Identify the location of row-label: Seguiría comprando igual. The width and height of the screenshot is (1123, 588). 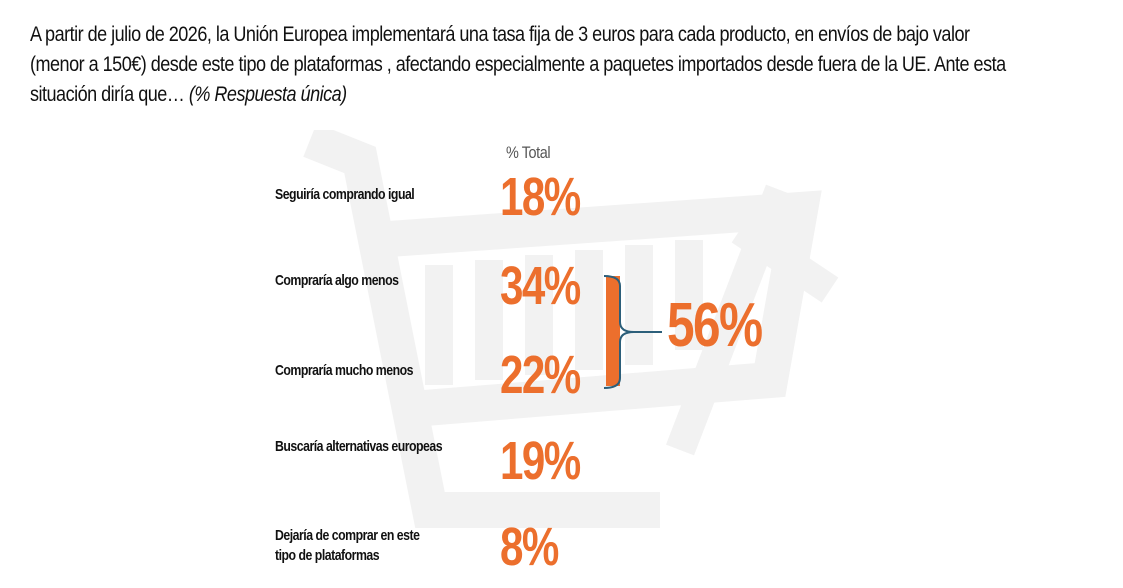
(345, 194).